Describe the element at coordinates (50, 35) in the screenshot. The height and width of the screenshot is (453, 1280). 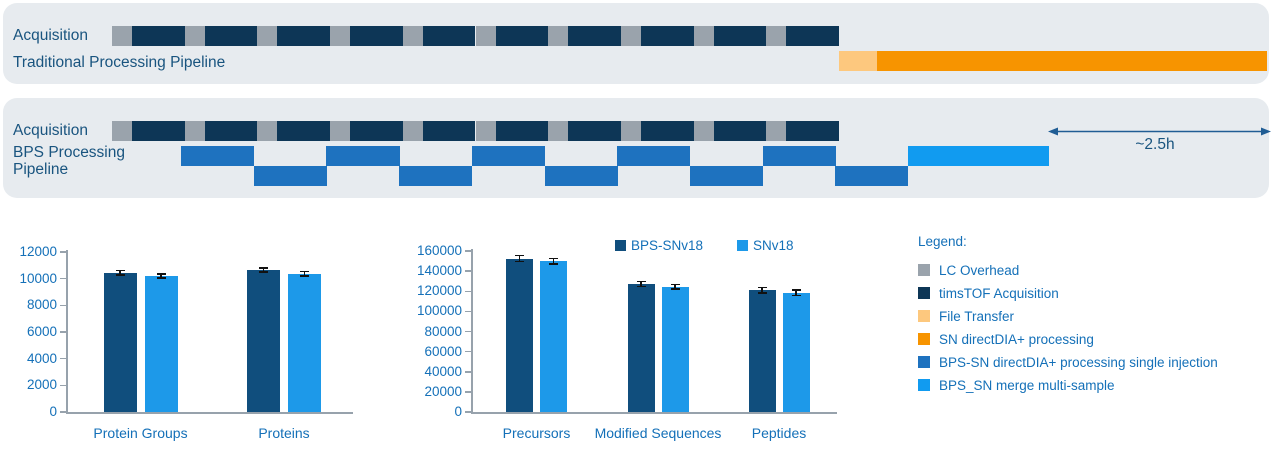
I see `acquisition-label-traditional: Acquisition` at that location.